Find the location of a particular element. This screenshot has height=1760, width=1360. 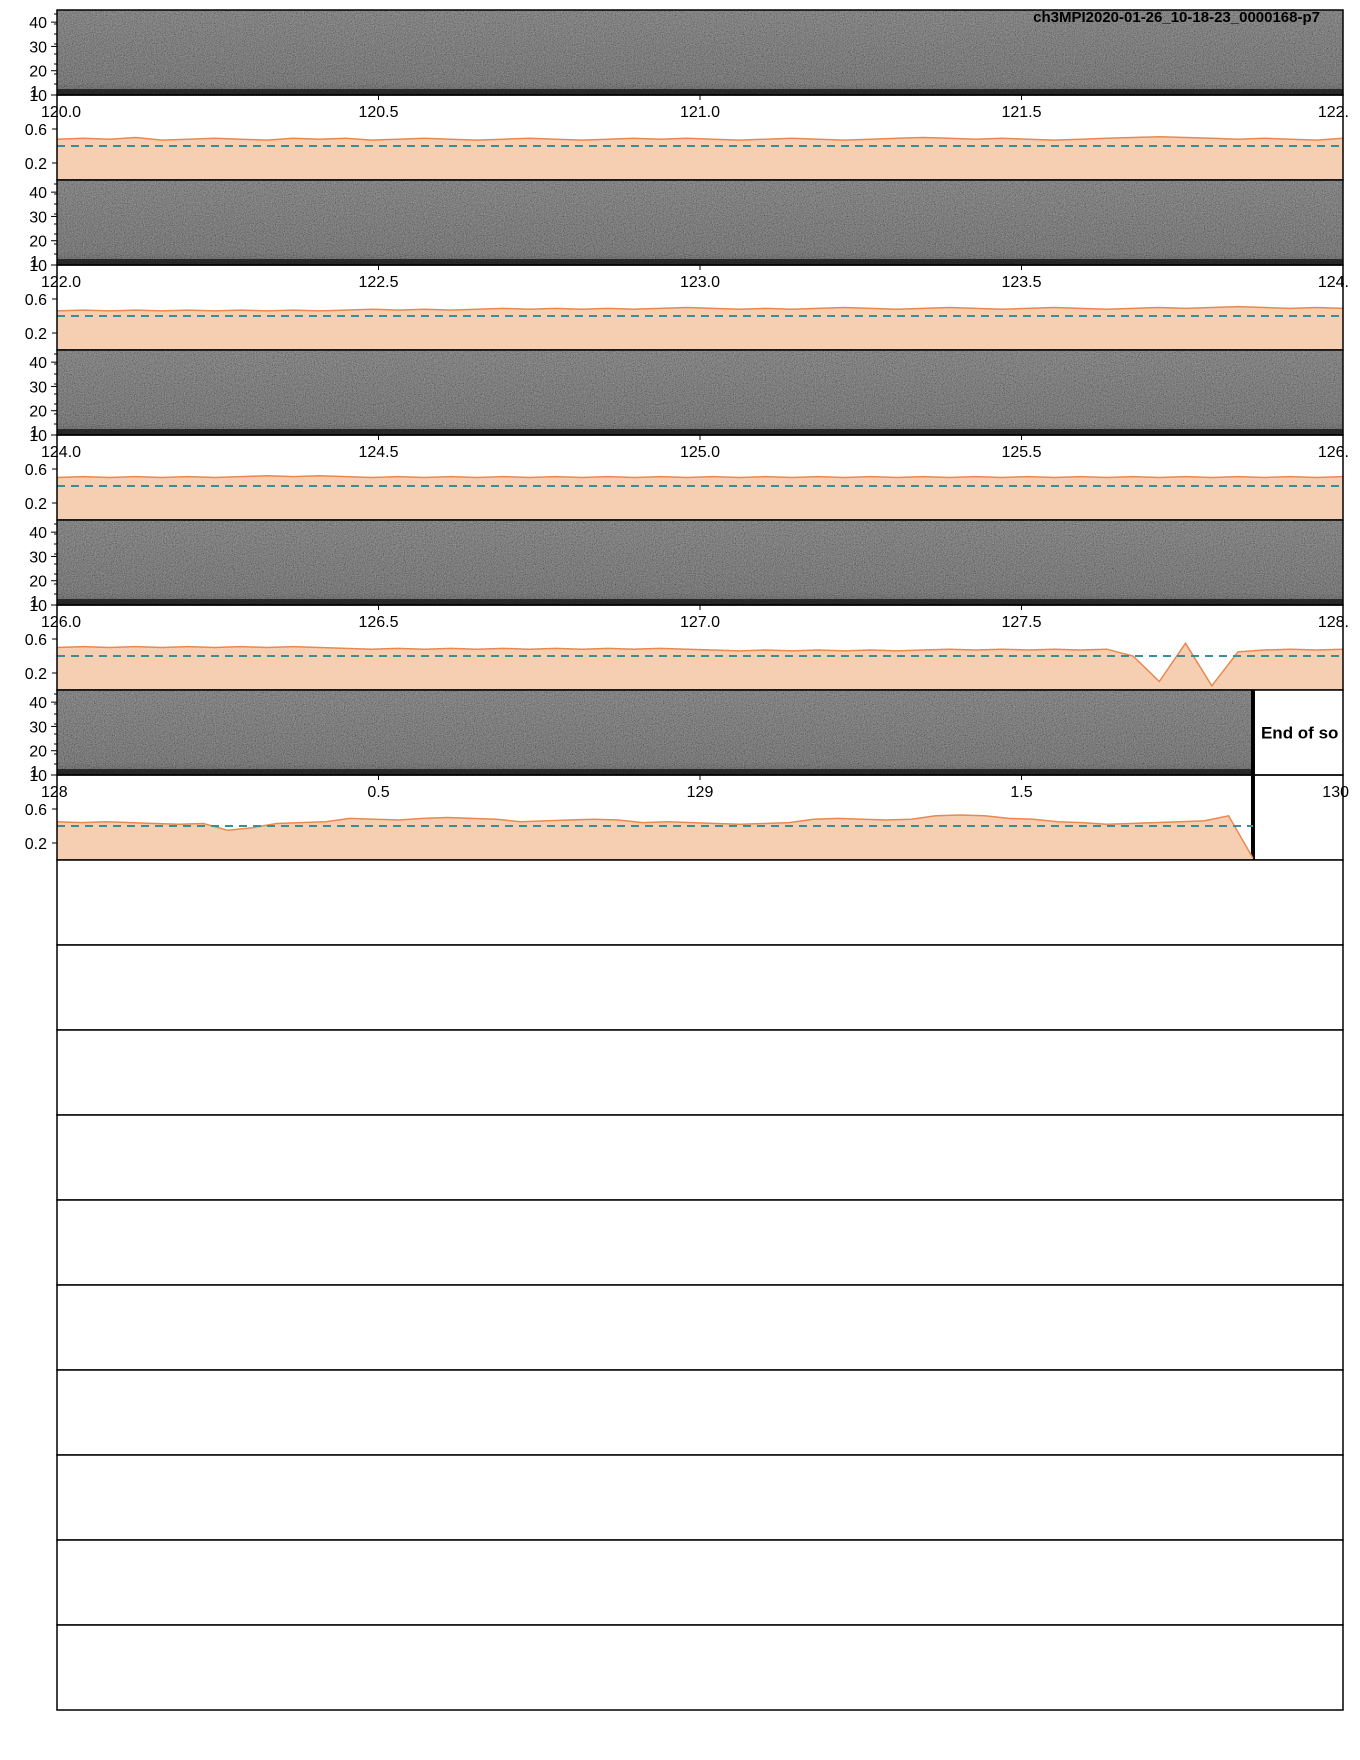

x-tick-label: 120.0 is located at coordinates (61, 112).